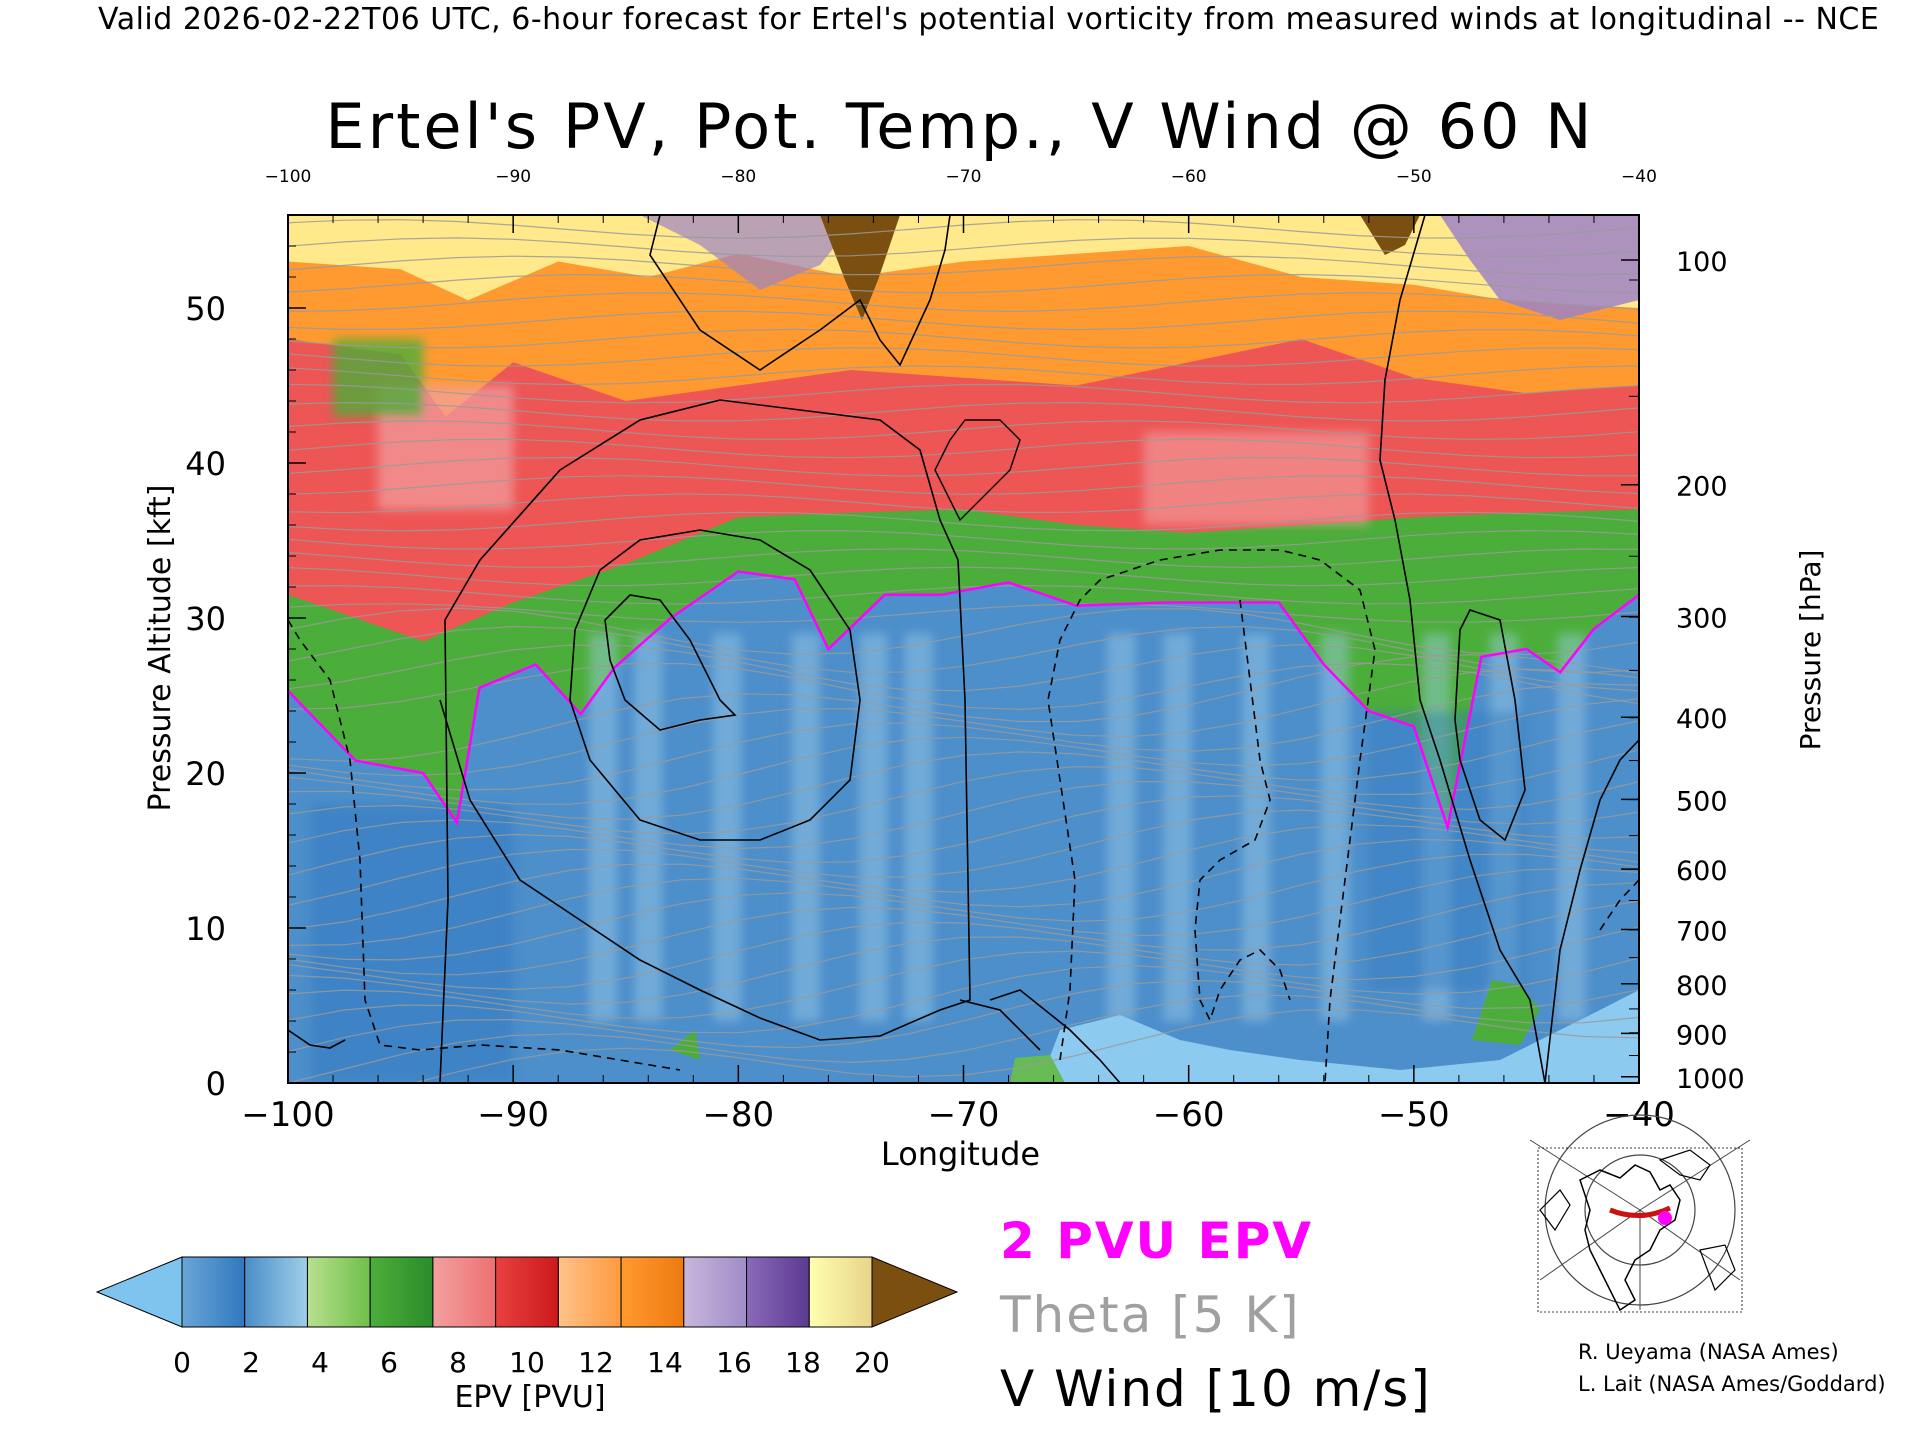 Image resolution: width=1920 pixels, height=1440 pixels. Describe the element at coordinates (1490, 725) in the screenshot. I see `vwind-10-contour-right` at that location.